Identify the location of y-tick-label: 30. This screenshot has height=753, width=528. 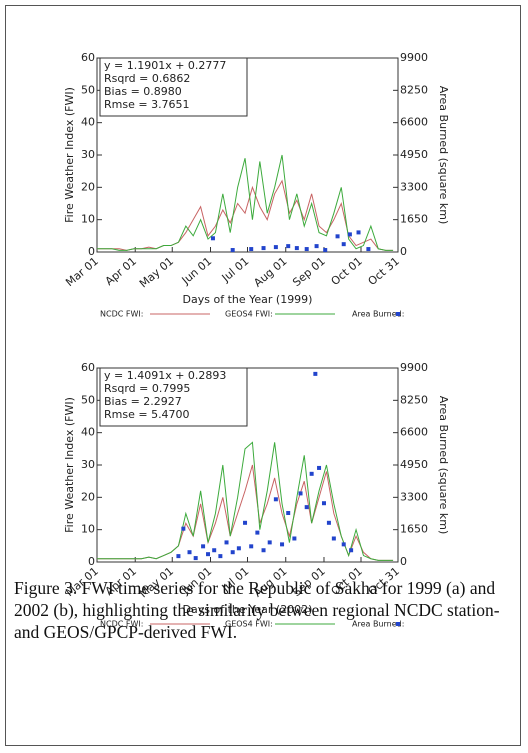
(88, 154).